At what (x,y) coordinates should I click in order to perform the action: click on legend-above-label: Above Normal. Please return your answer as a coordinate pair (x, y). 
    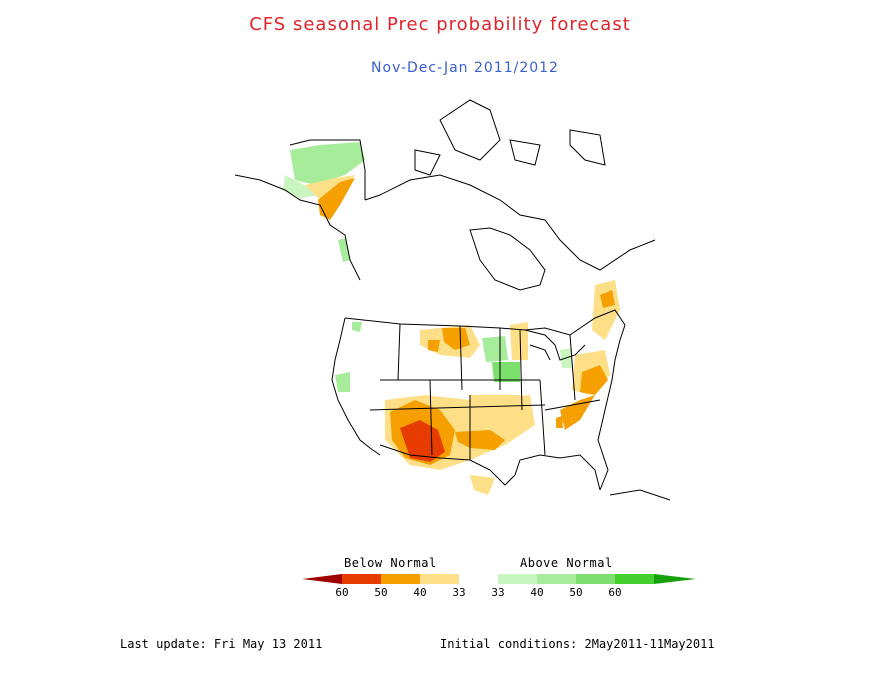
    Looking at the image, I should click on (566, 563).